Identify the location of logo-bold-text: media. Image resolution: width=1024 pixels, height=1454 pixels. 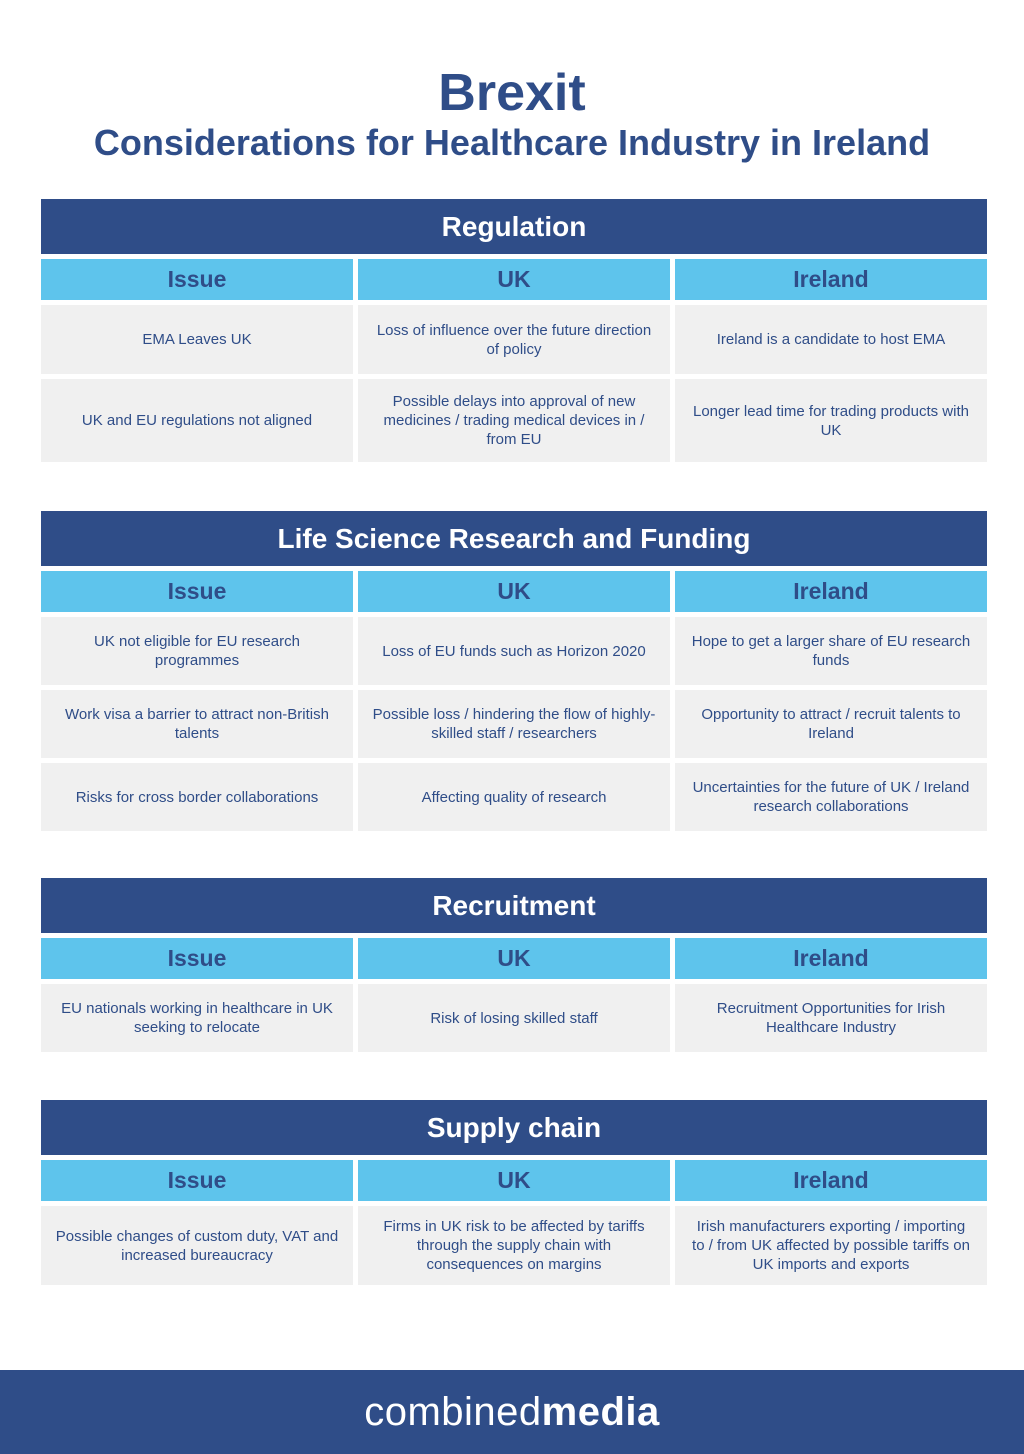
(600, 1411).